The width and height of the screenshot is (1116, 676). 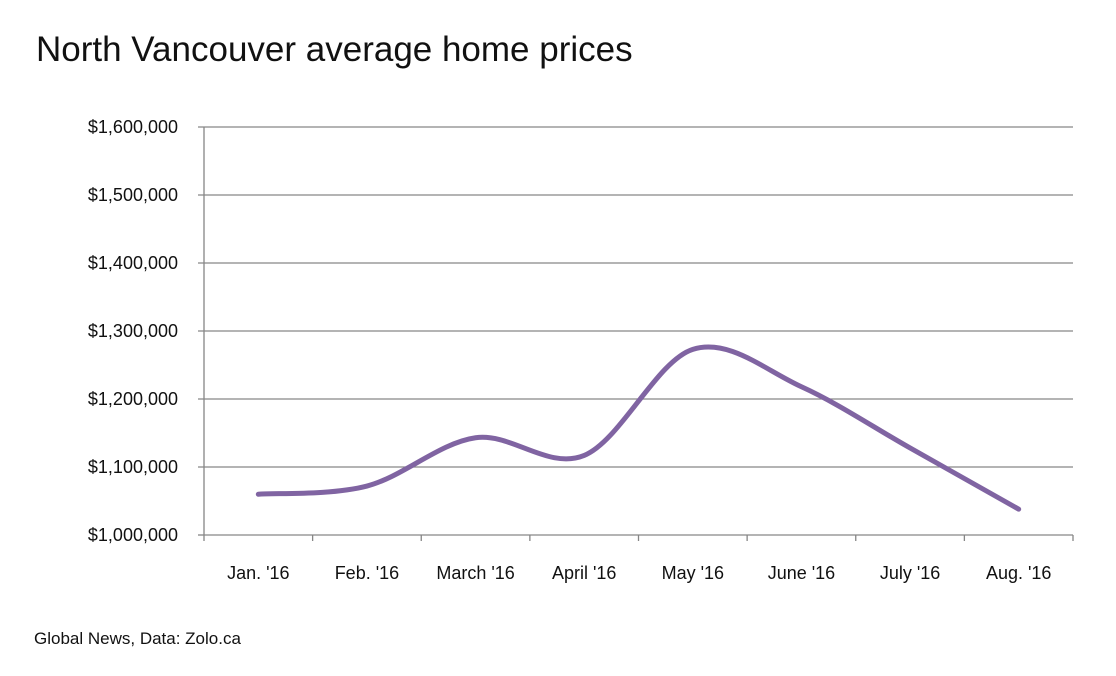 I want to click on y-tick-label: $1,300,000, so click(x=133, y=331).